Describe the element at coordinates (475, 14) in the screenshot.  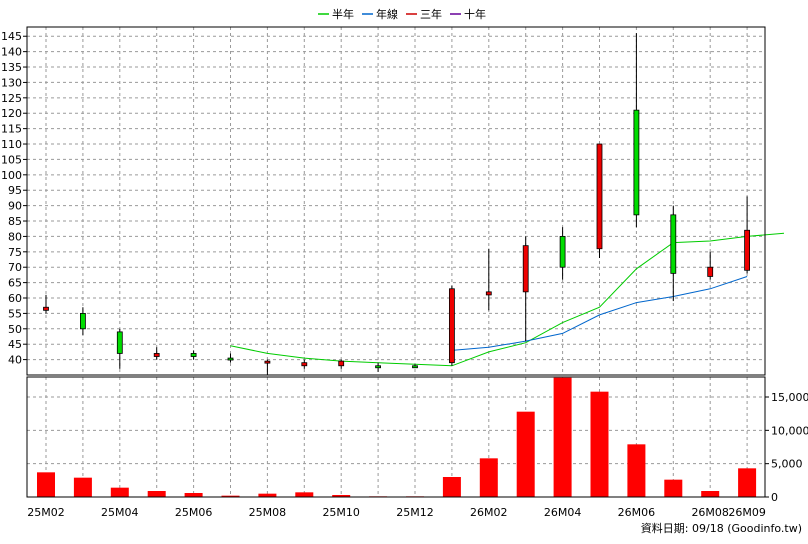
I see `legend-label: 十年` at that location.